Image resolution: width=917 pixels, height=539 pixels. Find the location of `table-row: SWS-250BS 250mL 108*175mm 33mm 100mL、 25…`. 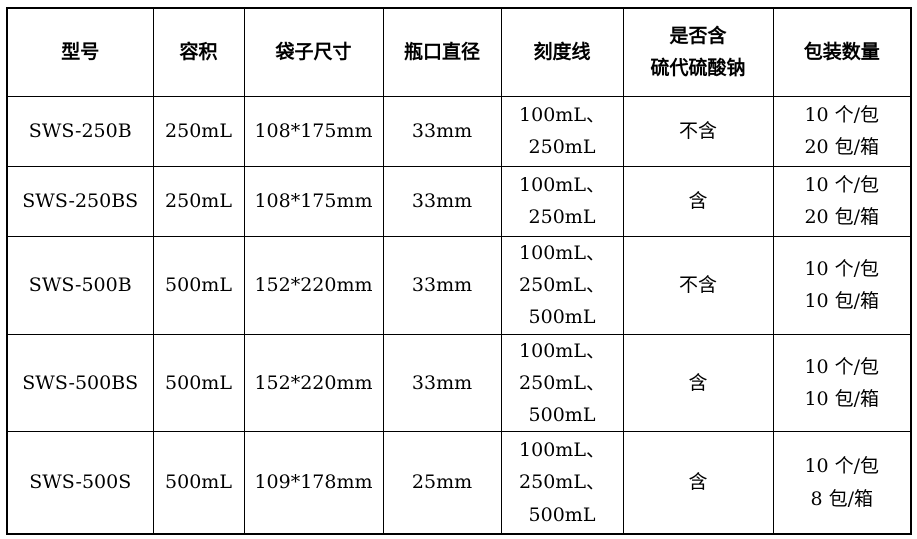

table-row: SWS-250BS 250mL 108*175mm 33mm 100mL、 25… is located at coordinates (459, 201).